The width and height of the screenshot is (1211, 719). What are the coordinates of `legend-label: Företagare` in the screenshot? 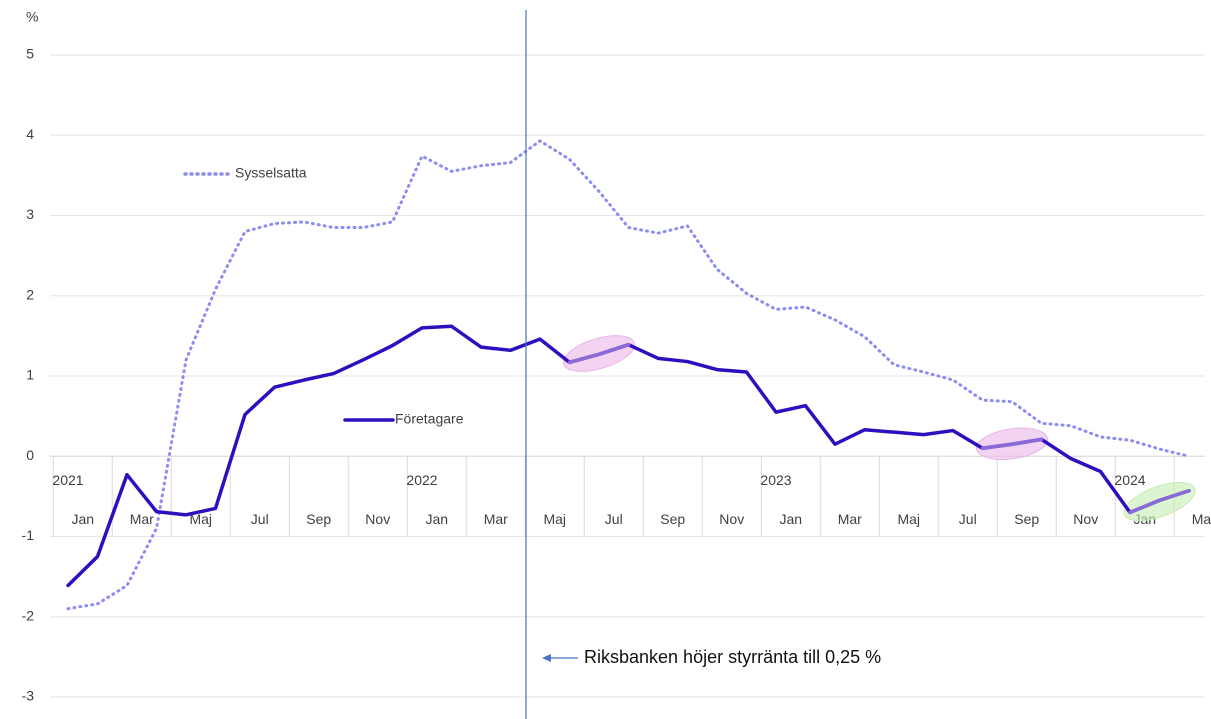 It's located at (429, 419).